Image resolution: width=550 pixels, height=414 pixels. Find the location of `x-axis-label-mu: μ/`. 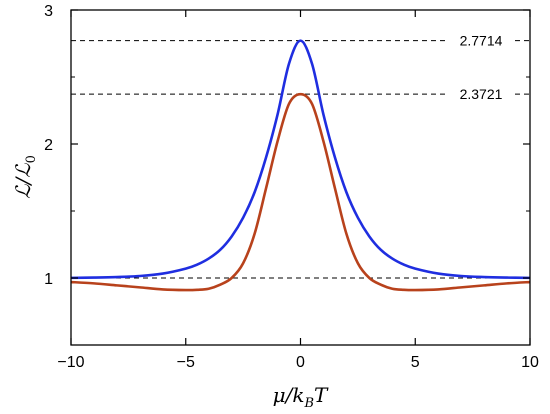

x-axis-label-mu: μ/ is located at coordinates (284, 395).